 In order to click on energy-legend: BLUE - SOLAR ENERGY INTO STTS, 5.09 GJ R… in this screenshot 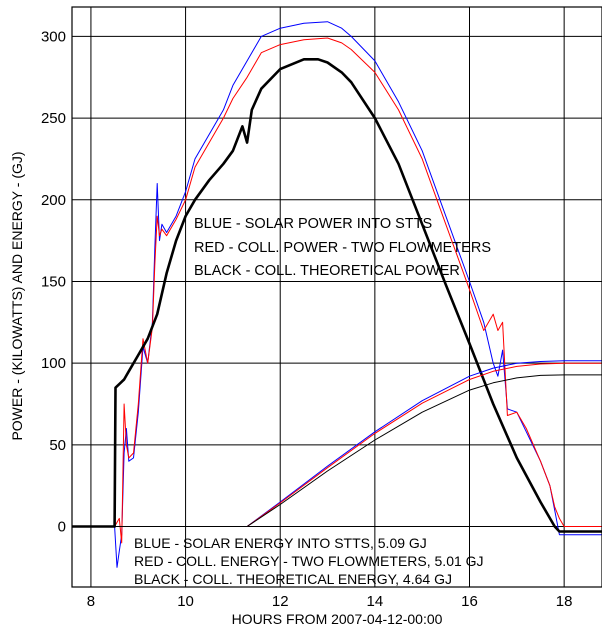, I will do `click(309, 561)`.